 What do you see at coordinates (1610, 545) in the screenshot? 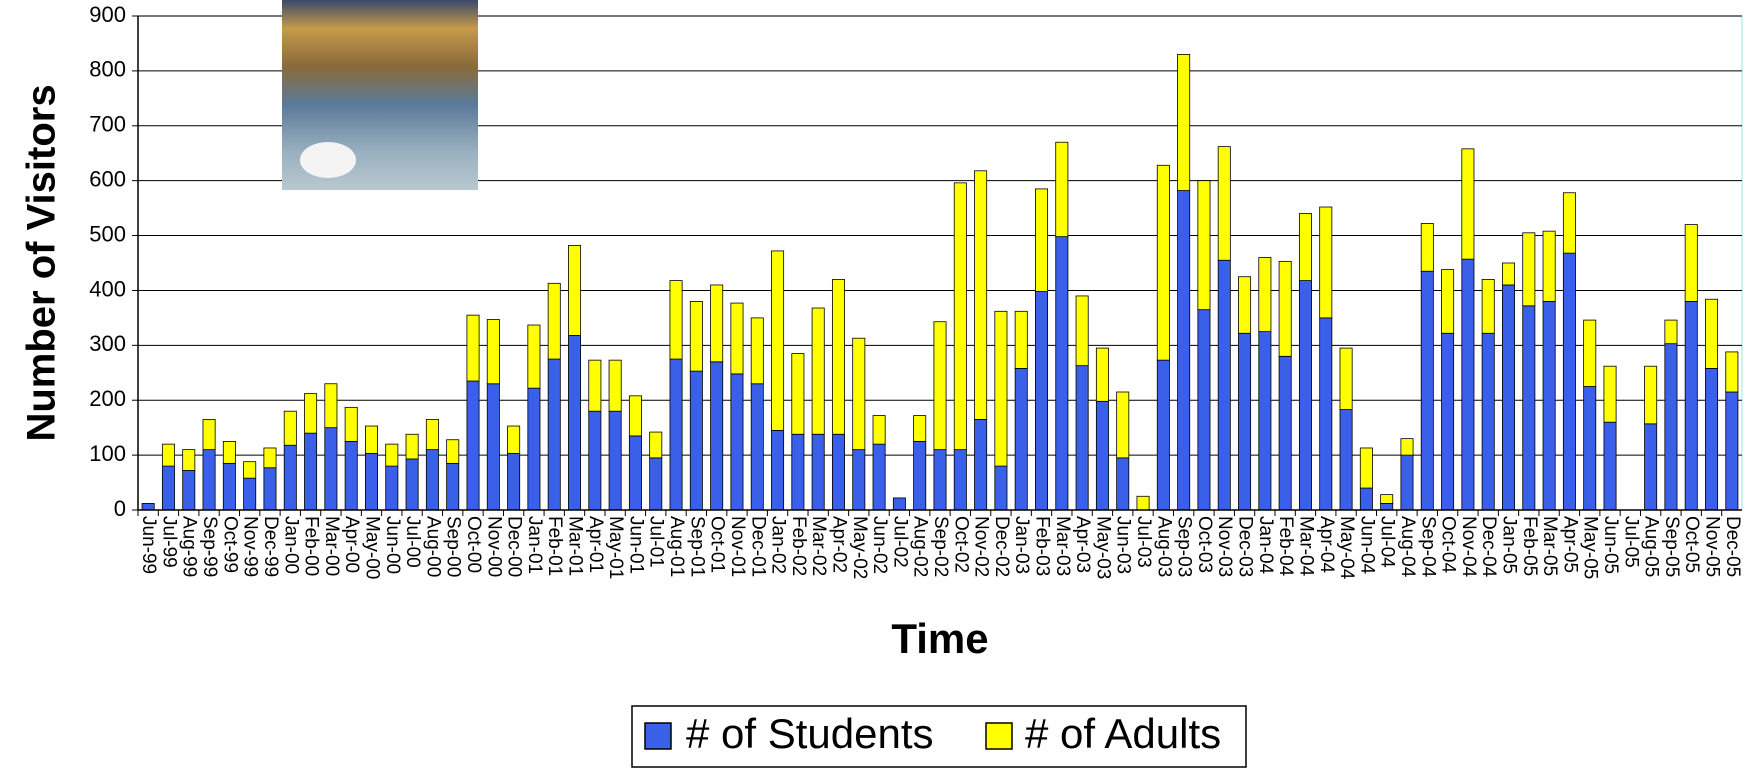
I see `x-tick-label: Jun-05` at bounding box center [1610, 545].